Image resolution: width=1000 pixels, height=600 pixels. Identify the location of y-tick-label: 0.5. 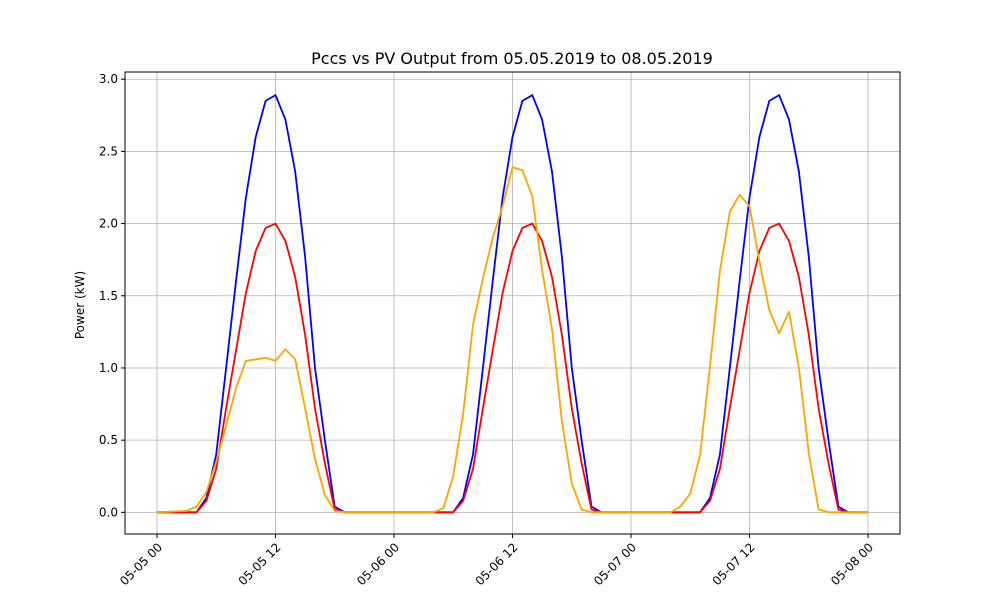
(108, 440).